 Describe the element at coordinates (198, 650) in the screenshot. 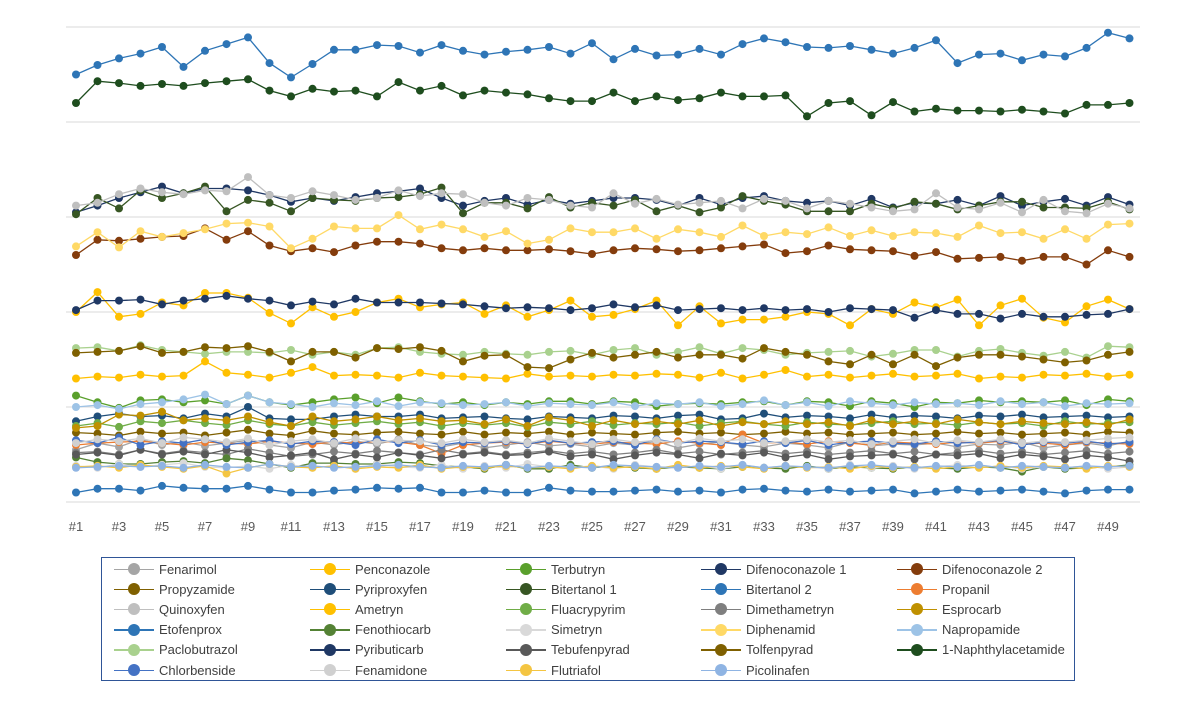

I see `legend-label: Paclobutrazol` at that location.